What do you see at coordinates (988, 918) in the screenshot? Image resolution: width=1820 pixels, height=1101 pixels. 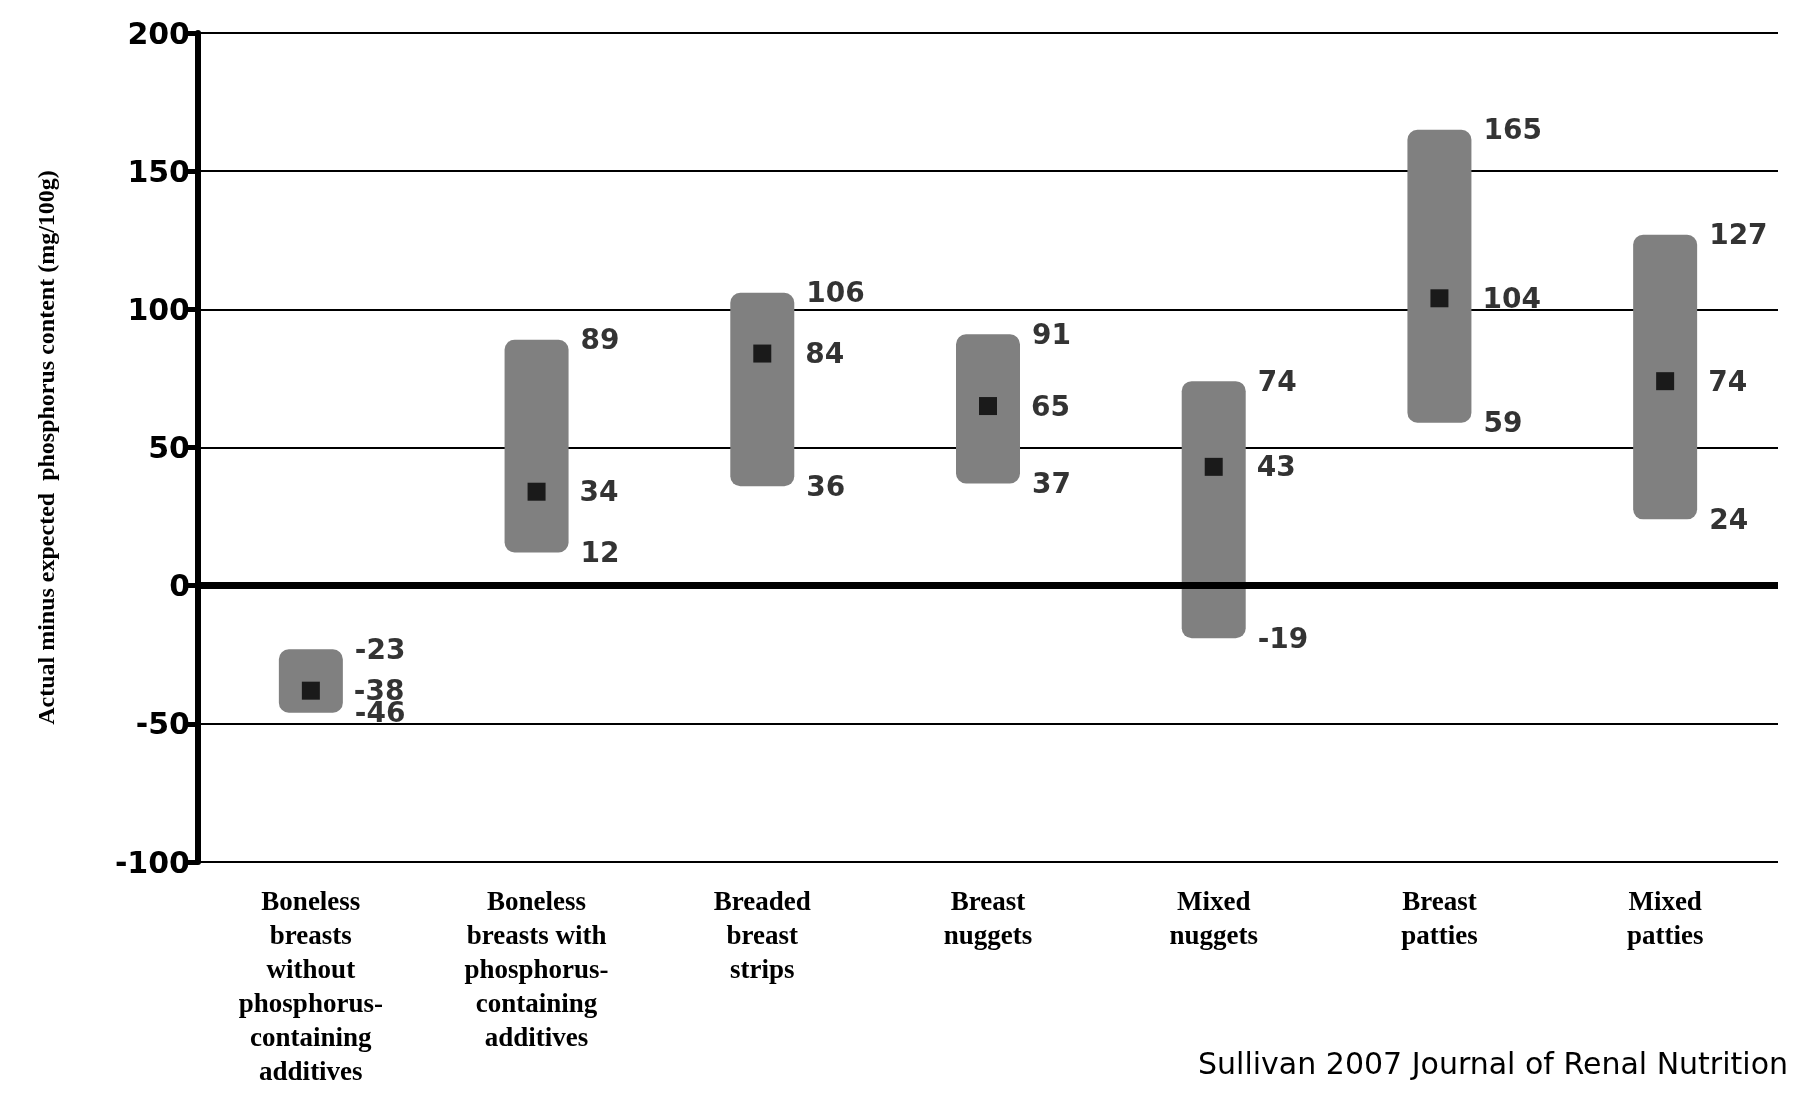 I see `x-tick-label: Breast nuggets` at bounding box center [988, 918].